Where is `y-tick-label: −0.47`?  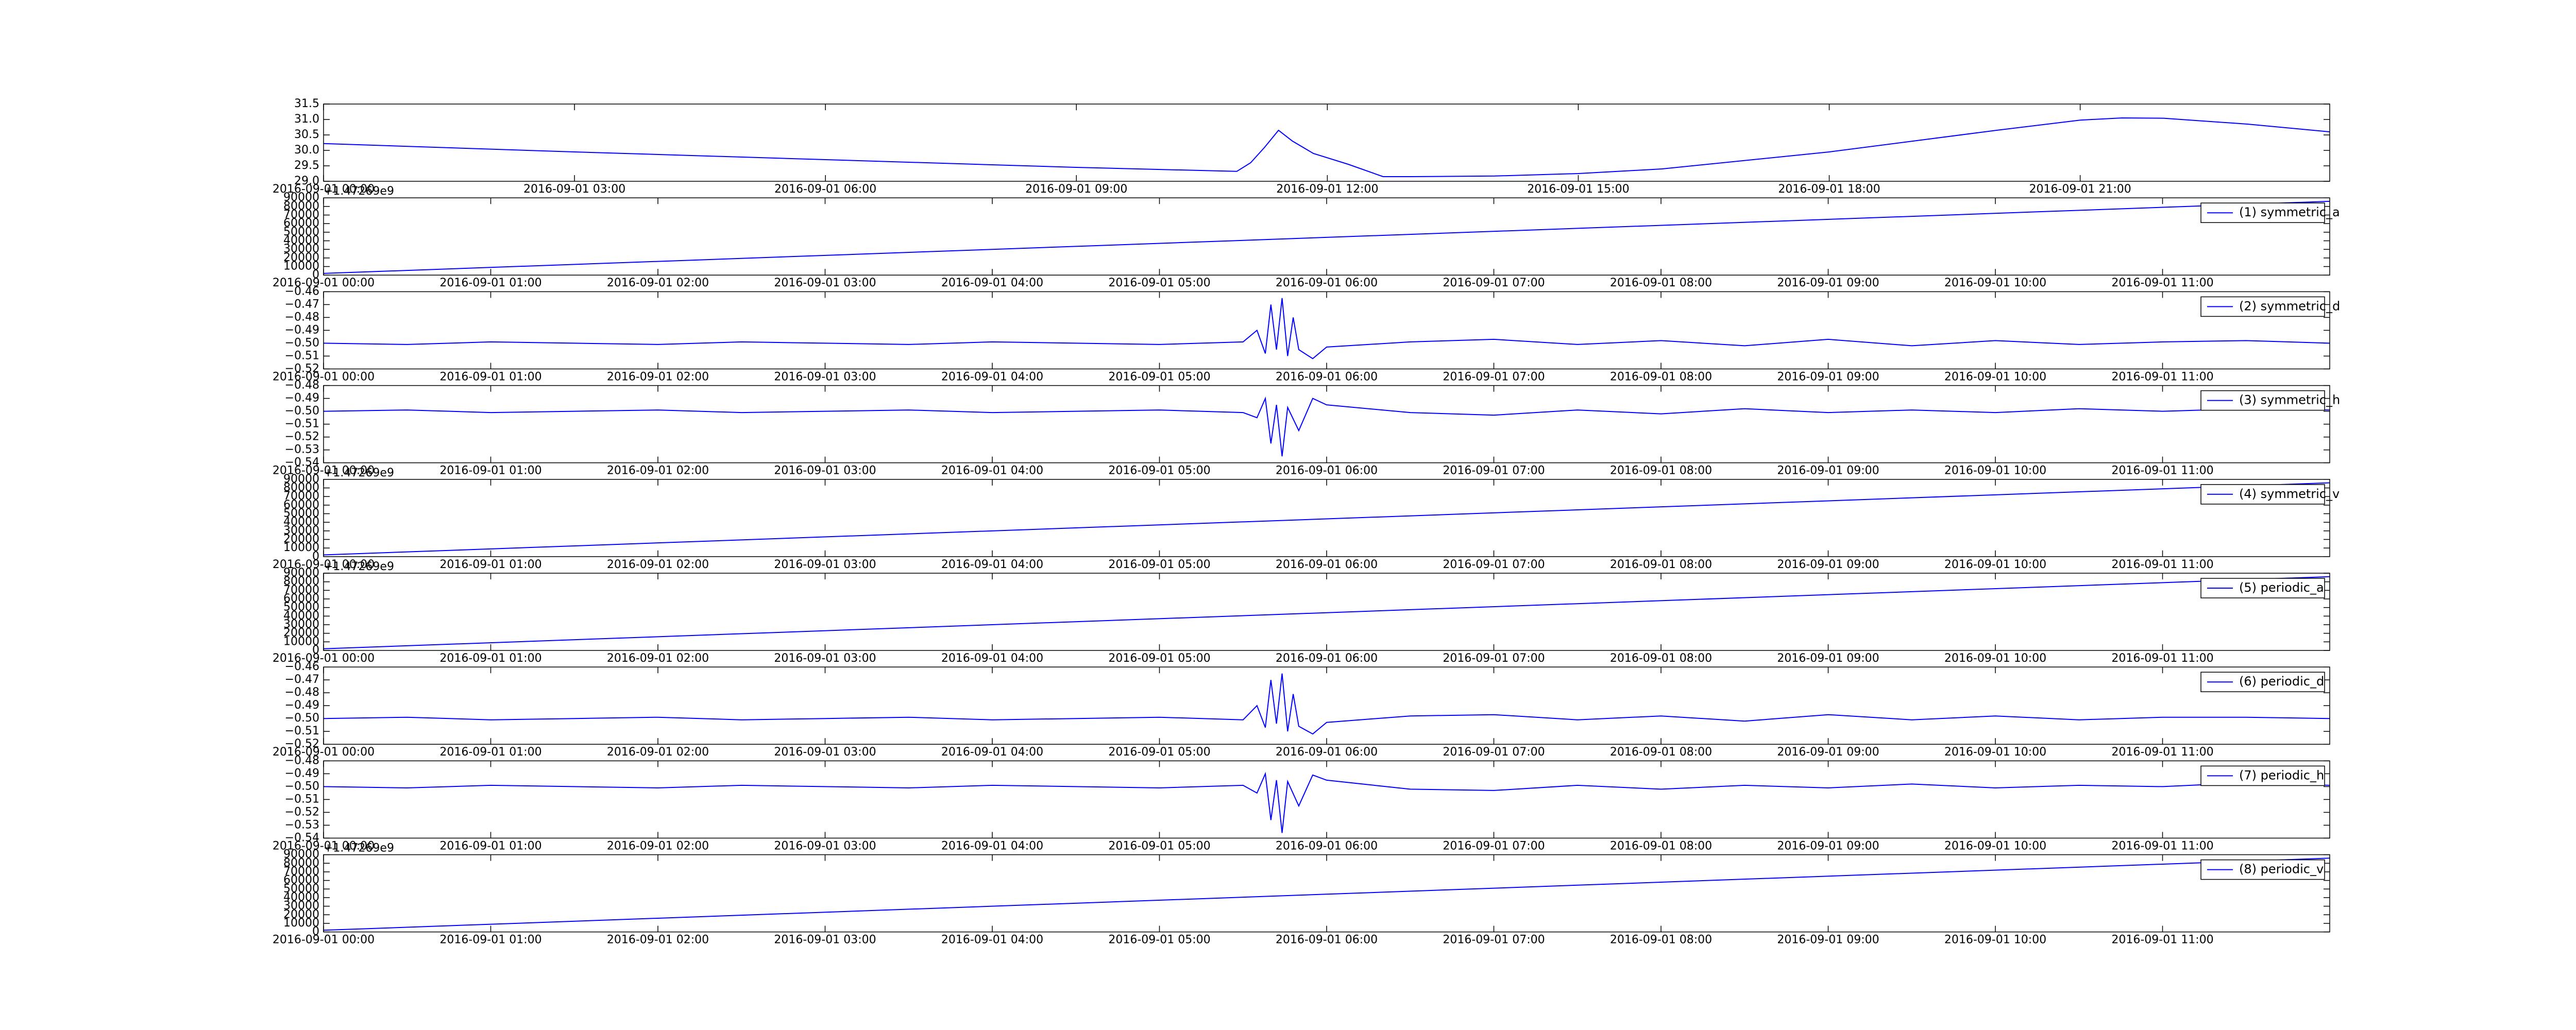 y-tick-label: −0.47 is located at coordinates (302, 304).